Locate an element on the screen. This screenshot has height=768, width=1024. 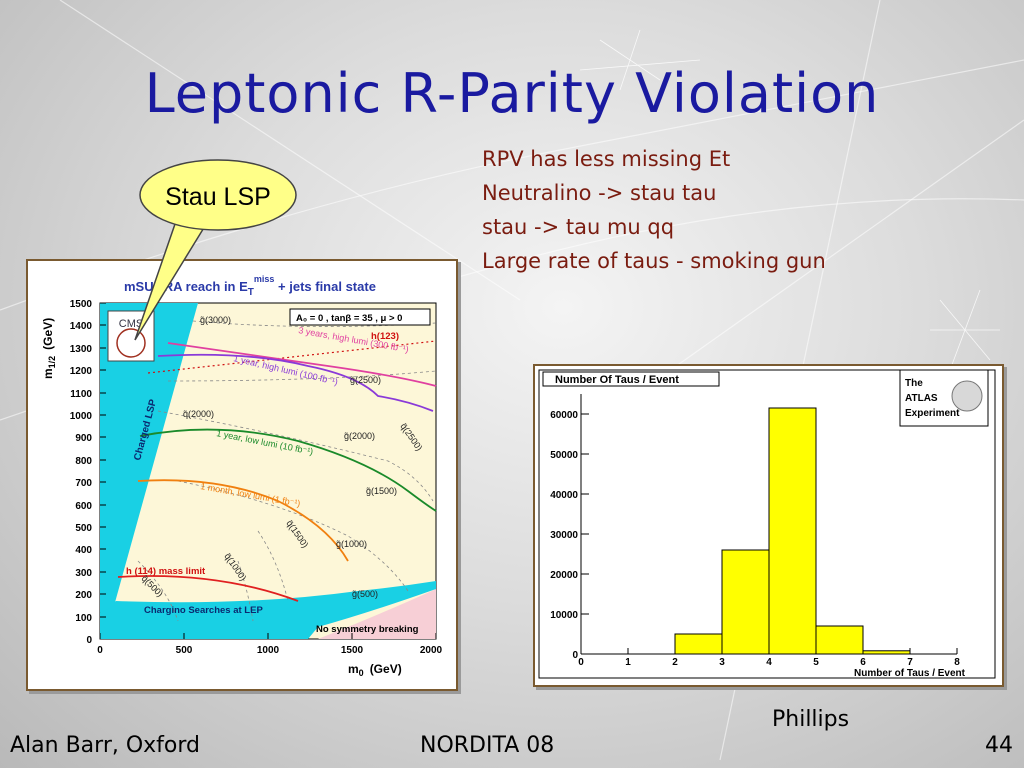
stau-lsp-callout: Stau LSP is located at coordinates (215, 250).